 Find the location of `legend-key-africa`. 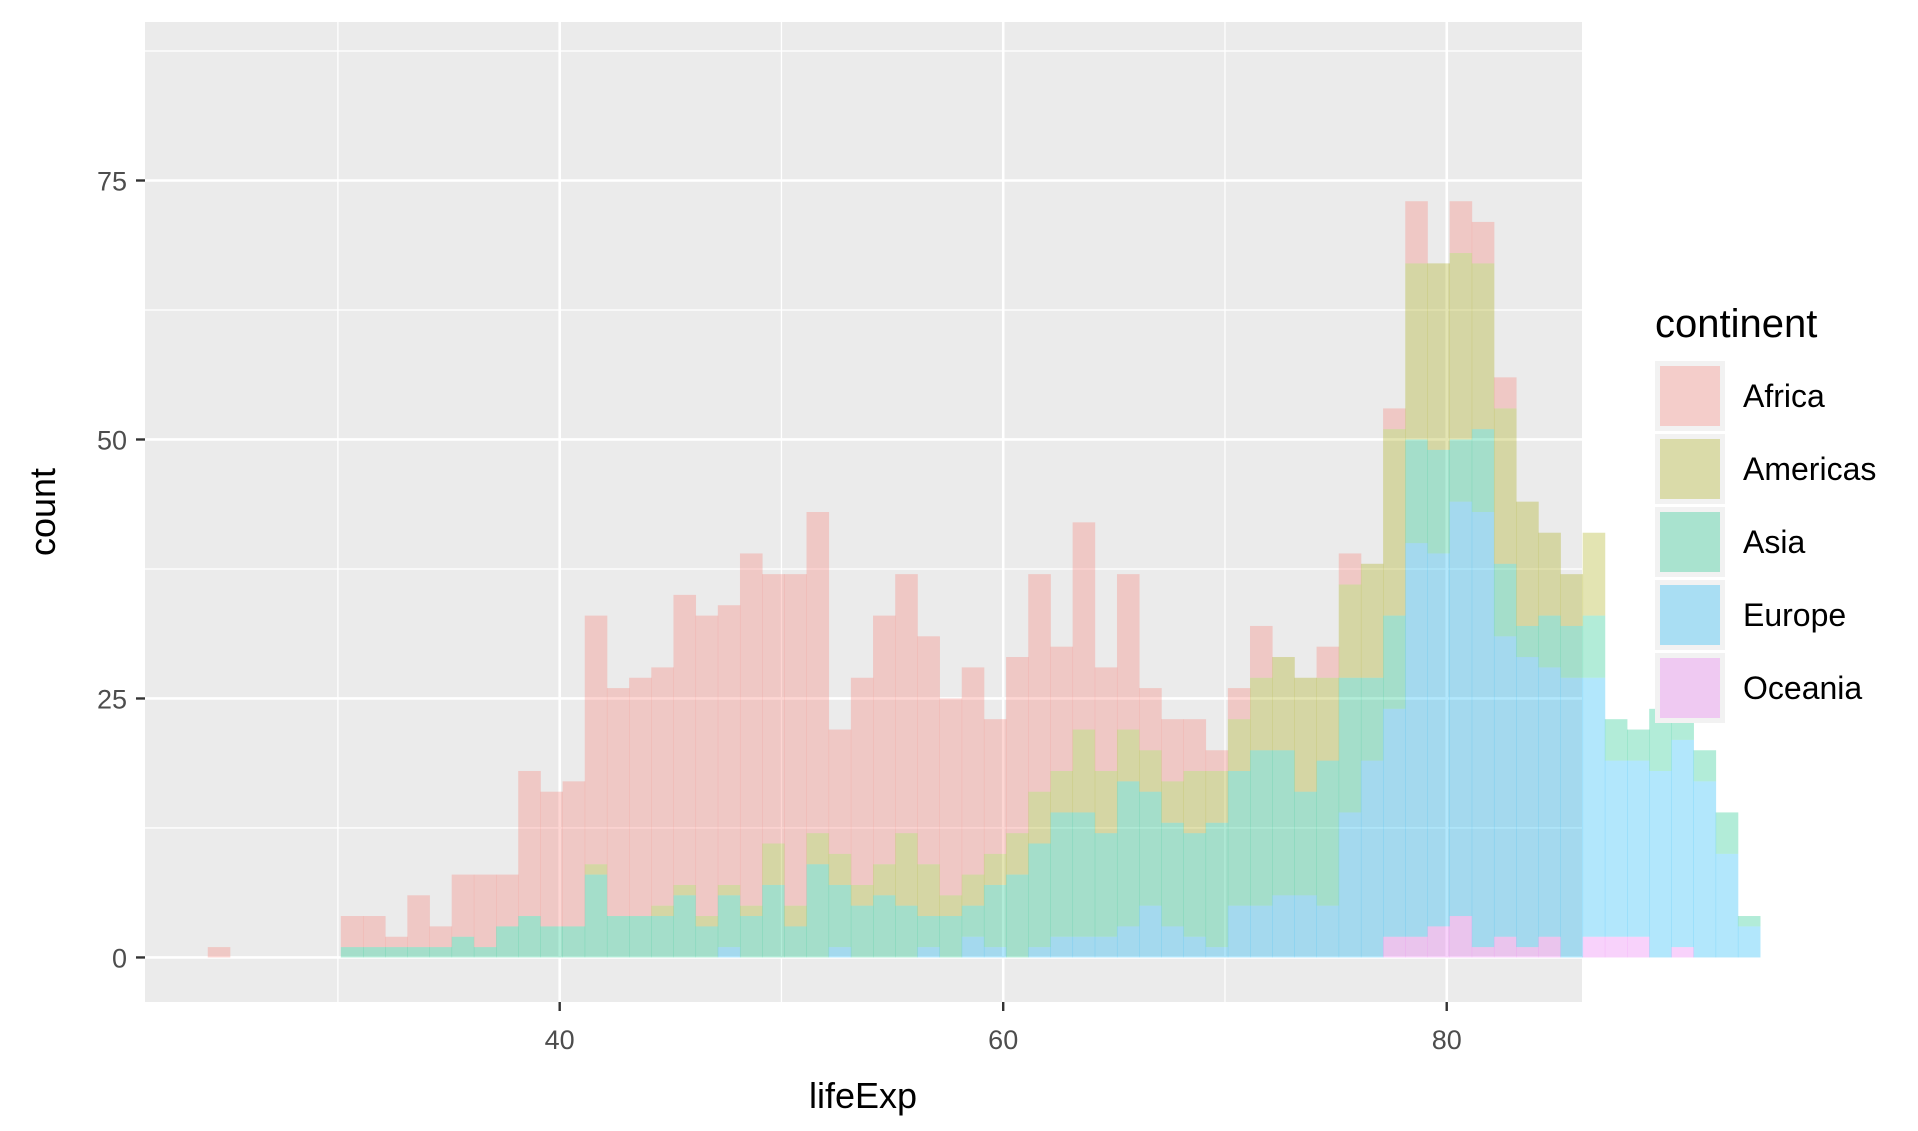

legend-key-africa is located at coordinates (1690, 396).